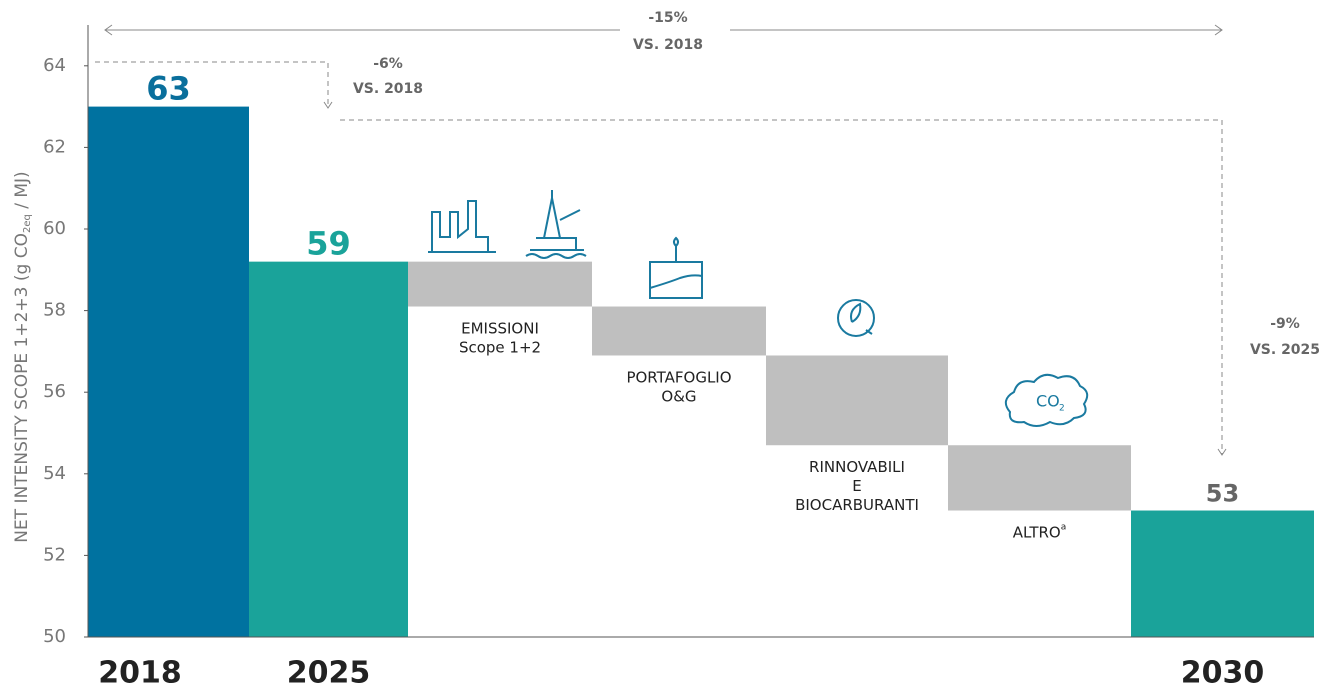  What do you see at coordinates (857, 505) in the screenshot?
I see `category-line: BIOCARBURANTI` at bounding box center [857, 505].